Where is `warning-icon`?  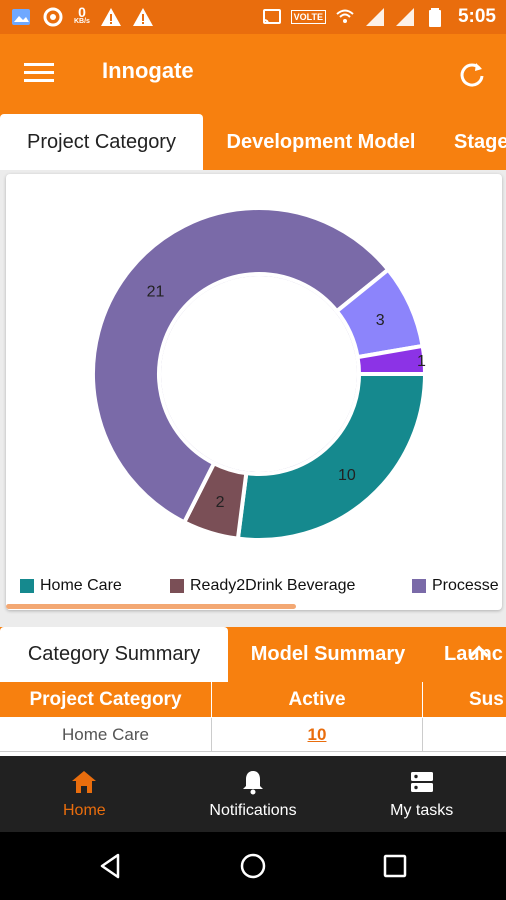 warning-icon is located at coordinates (110, 17).